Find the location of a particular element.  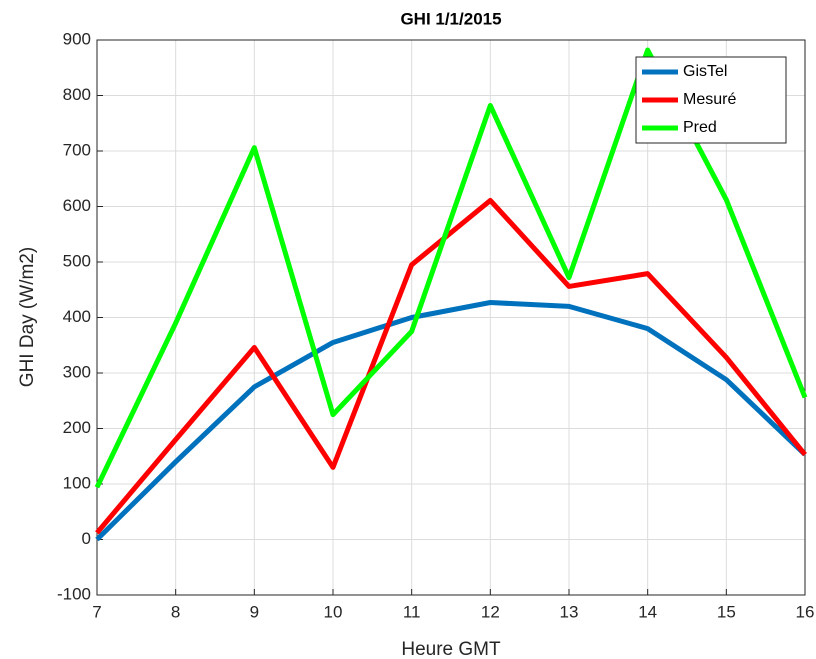

x-tick-label: 12 is located at coordinates (490, 611).